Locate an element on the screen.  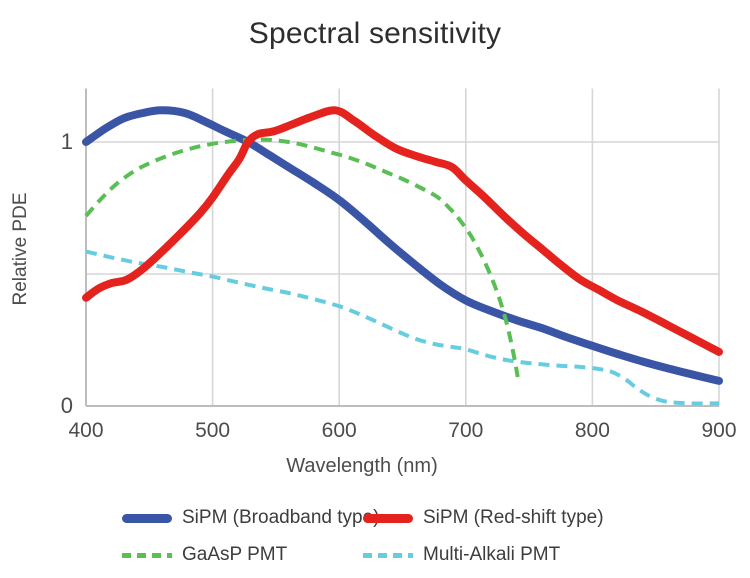
legend-swatch-cyan-dashed-line-icon is located at coordinates (388, 555).